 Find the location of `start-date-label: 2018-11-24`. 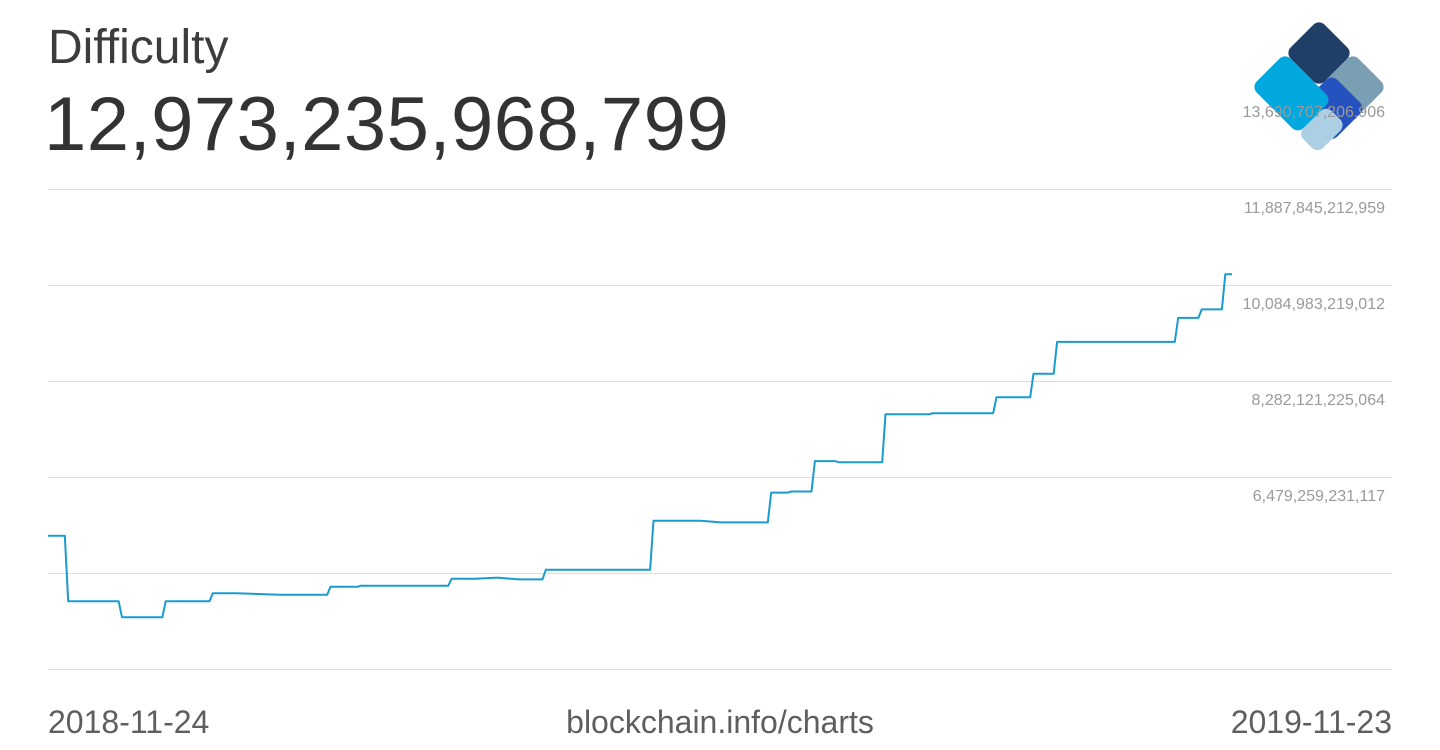

start-date-label: 2018-11-24 is located at coordinates (129, 722).